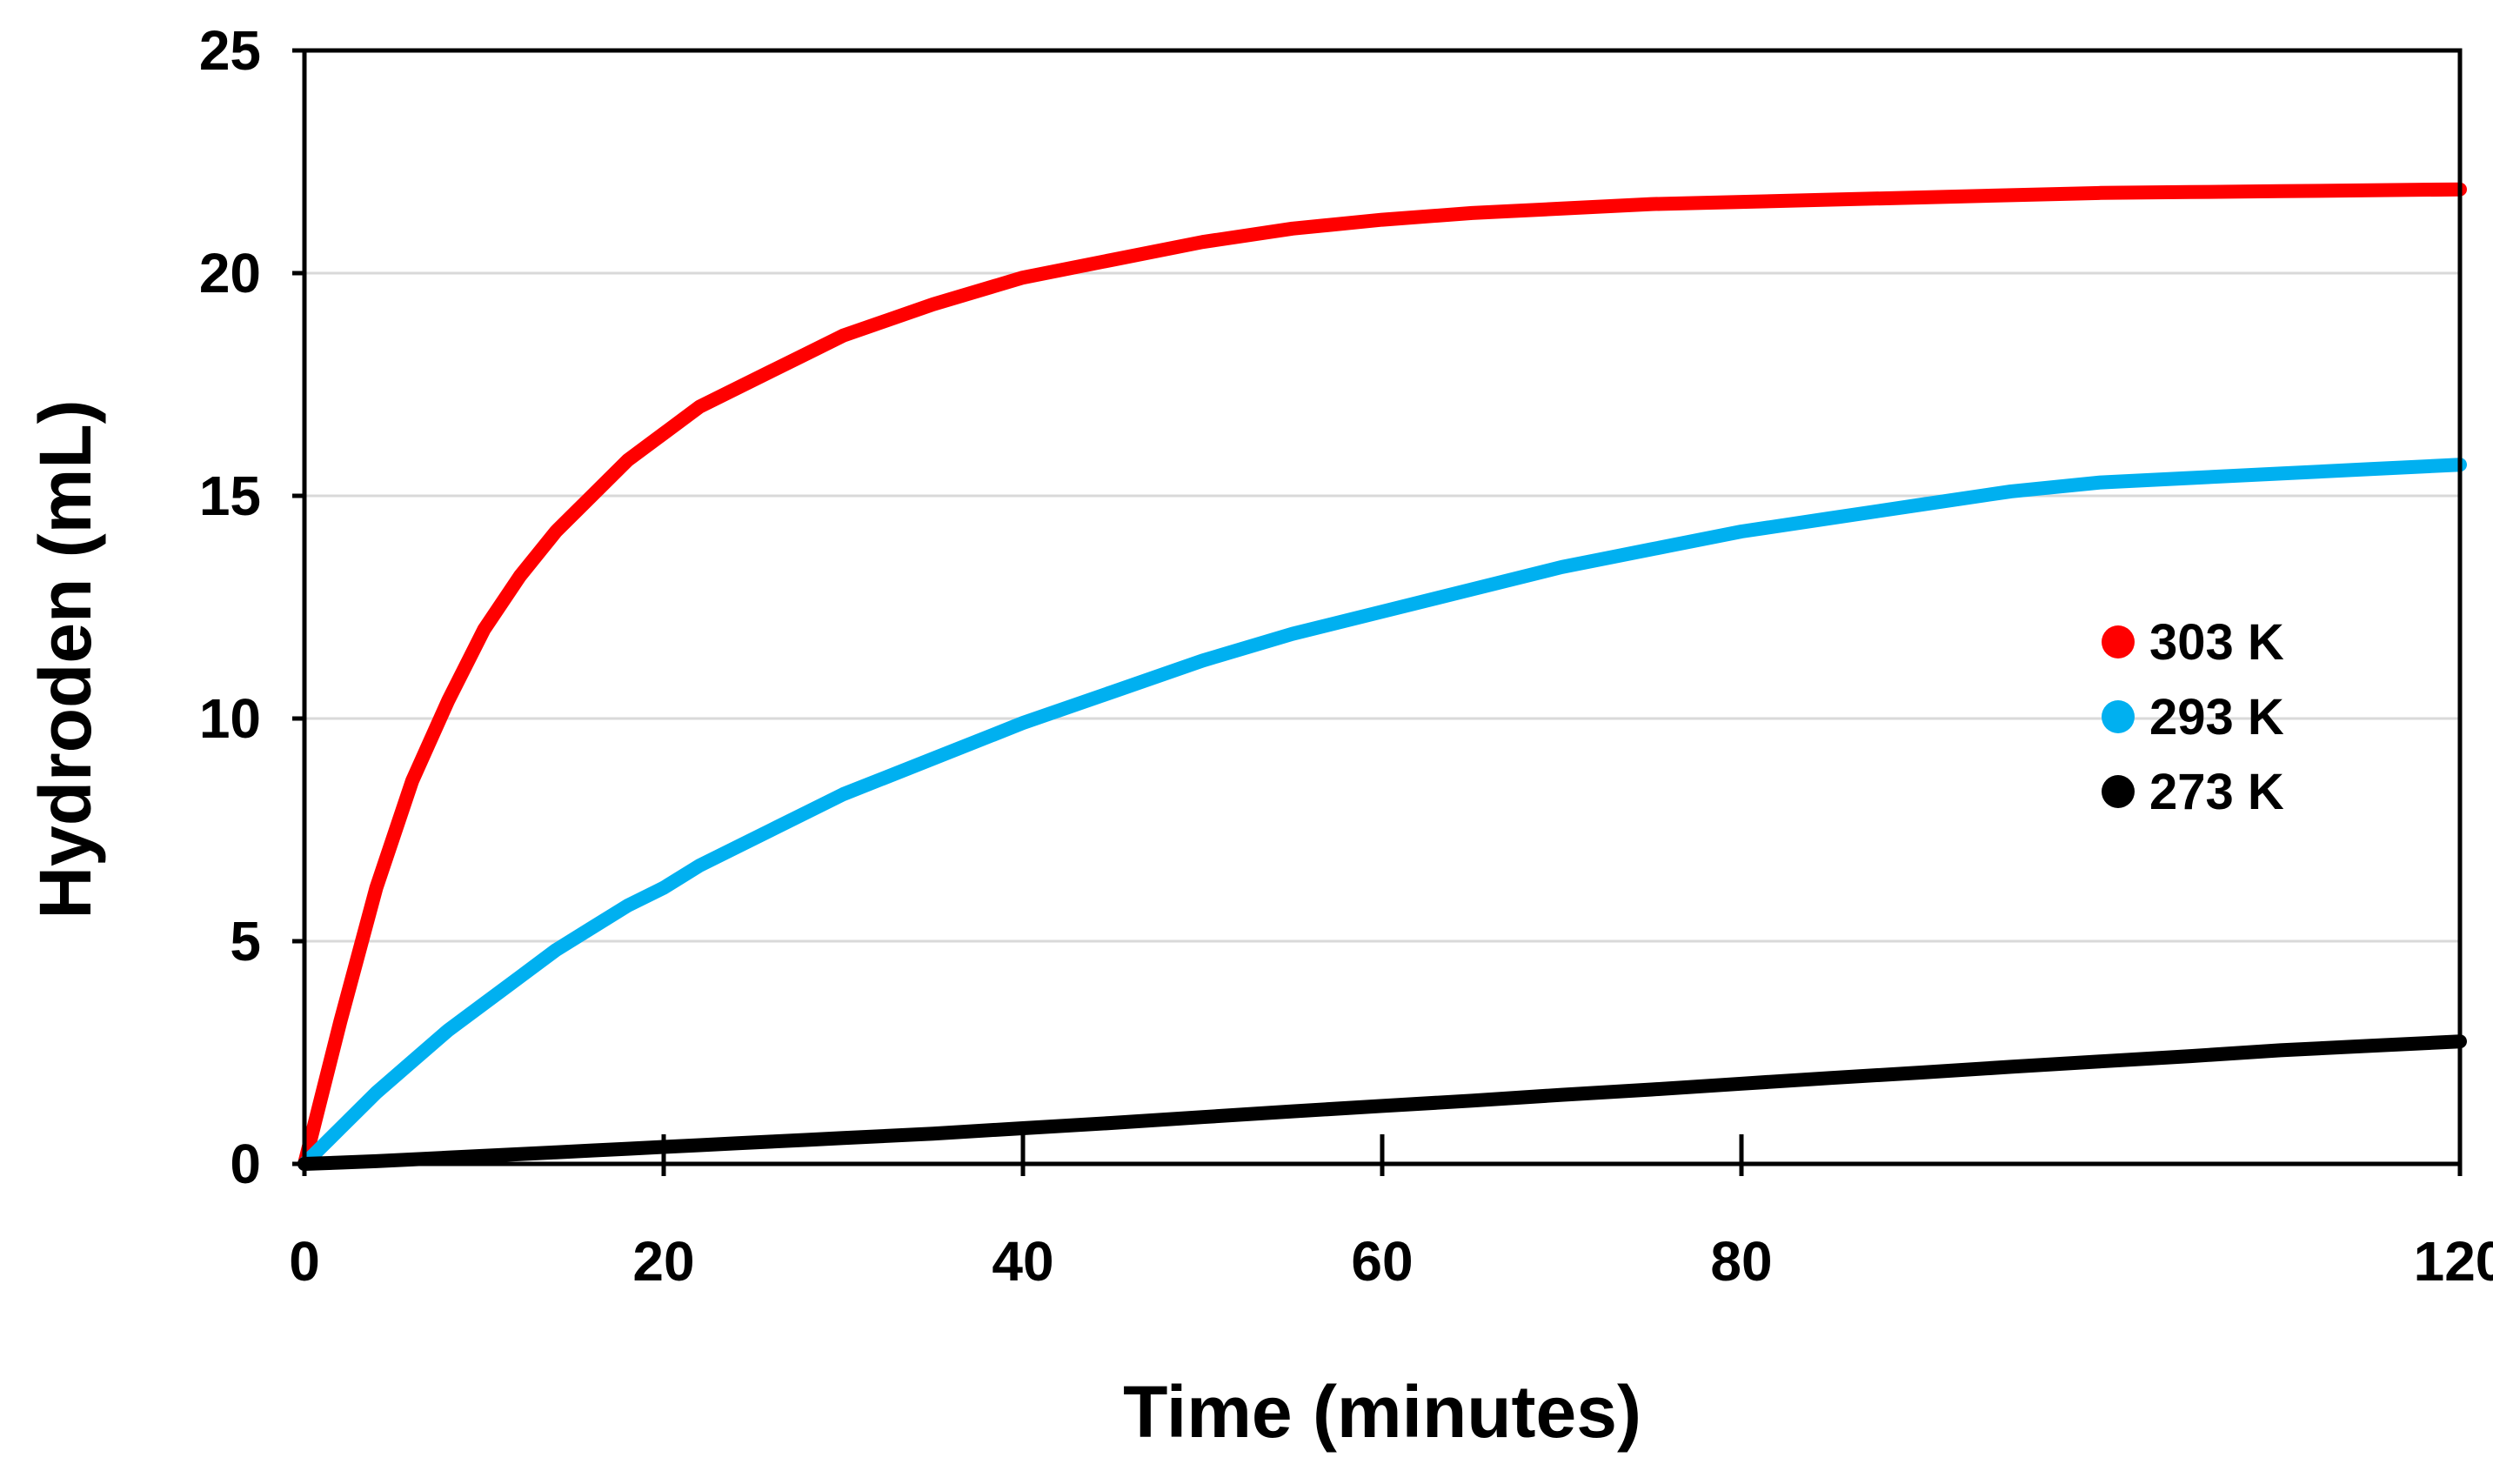 The width and height of the screenshot is (2493, 1484). What do you see at coordinates (230, 718) in the screenshot?
I see `y-tick-label: 10` at bounding box center [230, 718].